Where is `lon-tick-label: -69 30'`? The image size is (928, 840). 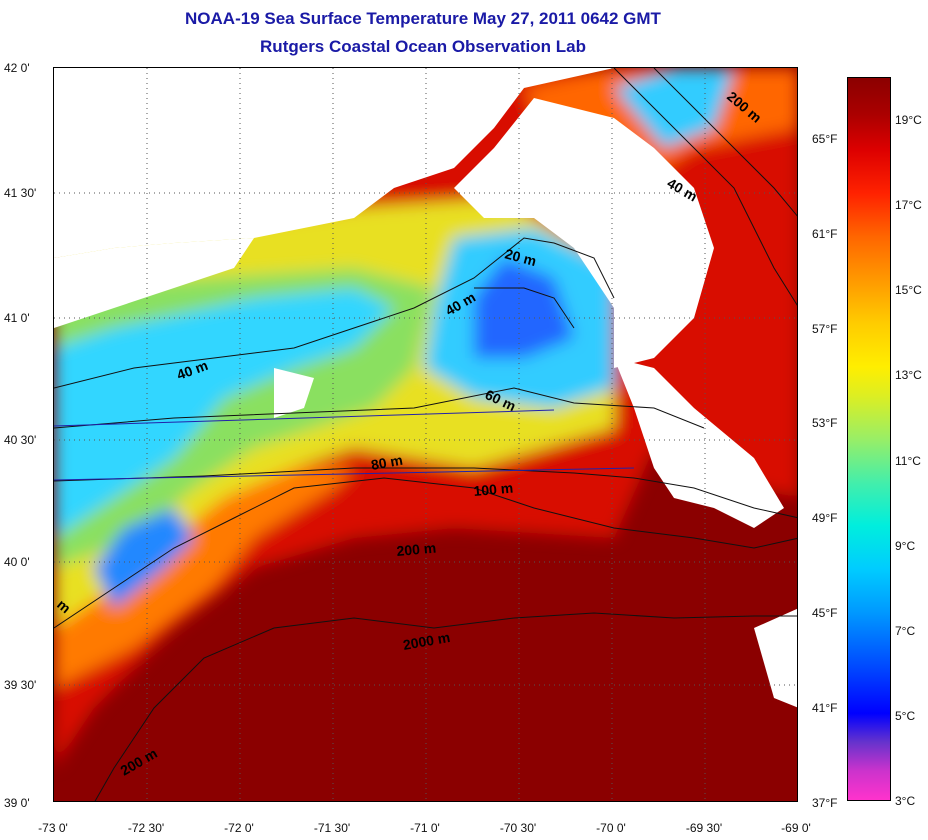
lon-tick-label: -69 30' is located at coordinates (704, 828).